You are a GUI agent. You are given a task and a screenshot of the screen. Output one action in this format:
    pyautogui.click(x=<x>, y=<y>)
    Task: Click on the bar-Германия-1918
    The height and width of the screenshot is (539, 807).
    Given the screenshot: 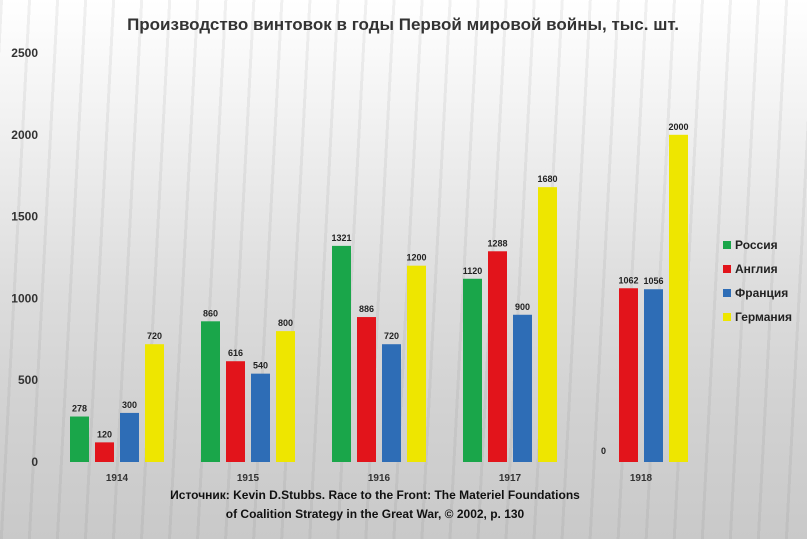 What is the action you would take?
    pyautogui.click(x=678, y=298)
    